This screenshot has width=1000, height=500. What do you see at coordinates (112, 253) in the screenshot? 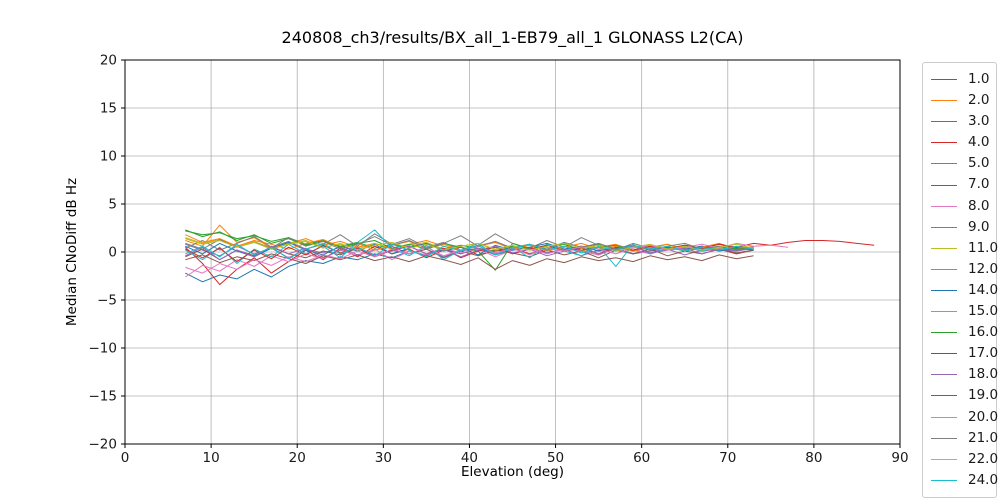
I see `y-tick-label: 0` at bounding box center [112, 253].